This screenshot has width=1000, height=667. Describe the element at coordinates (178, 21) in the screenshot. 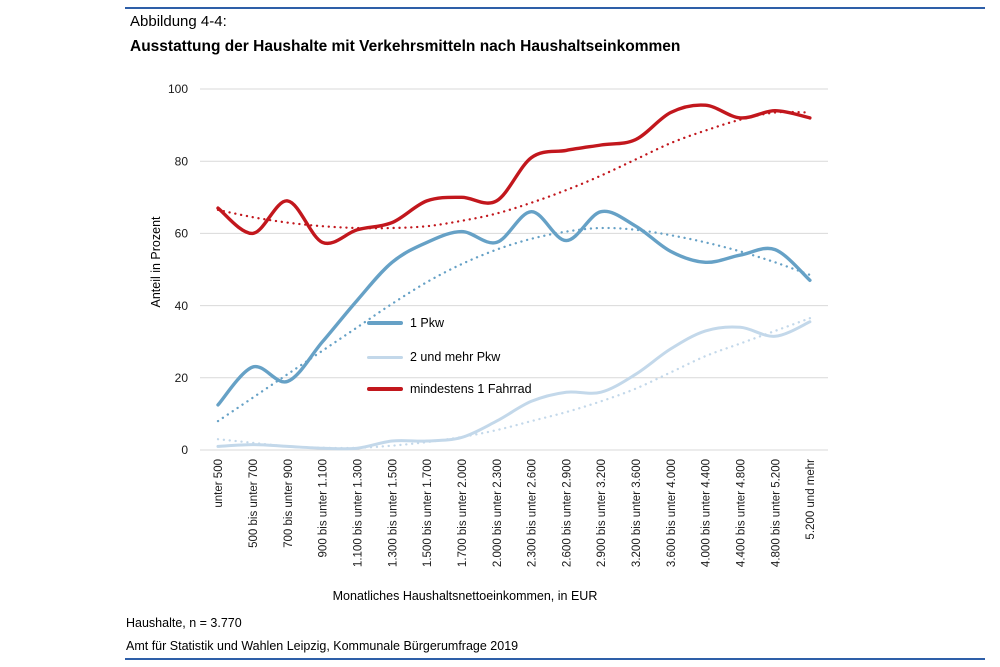

I see `figure-number-label: Abbildung 4-4:` at that location.